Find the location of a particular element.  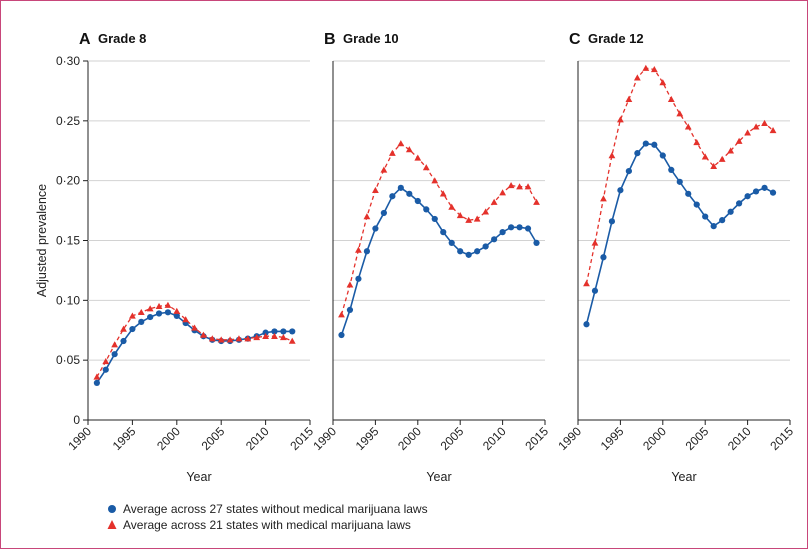

x-tick-label: 2010 is located at coordinates (739, 438).